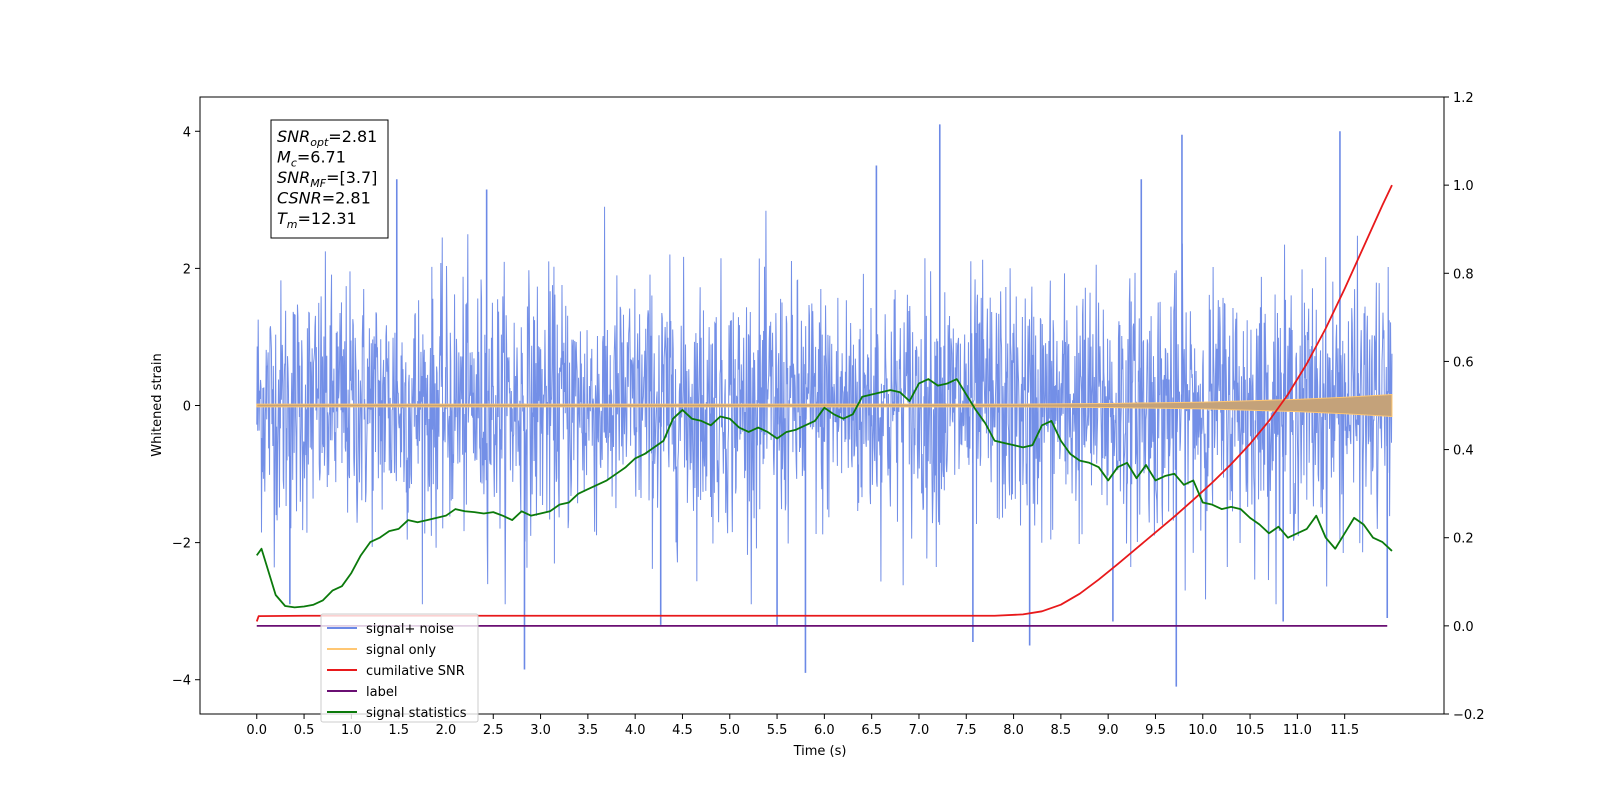 The image size is (1600, 800). What do you see at coordinates (540, 730) in the screenshot?
I see `x-tick-label: 3.0` at bounding box center [540, 730].